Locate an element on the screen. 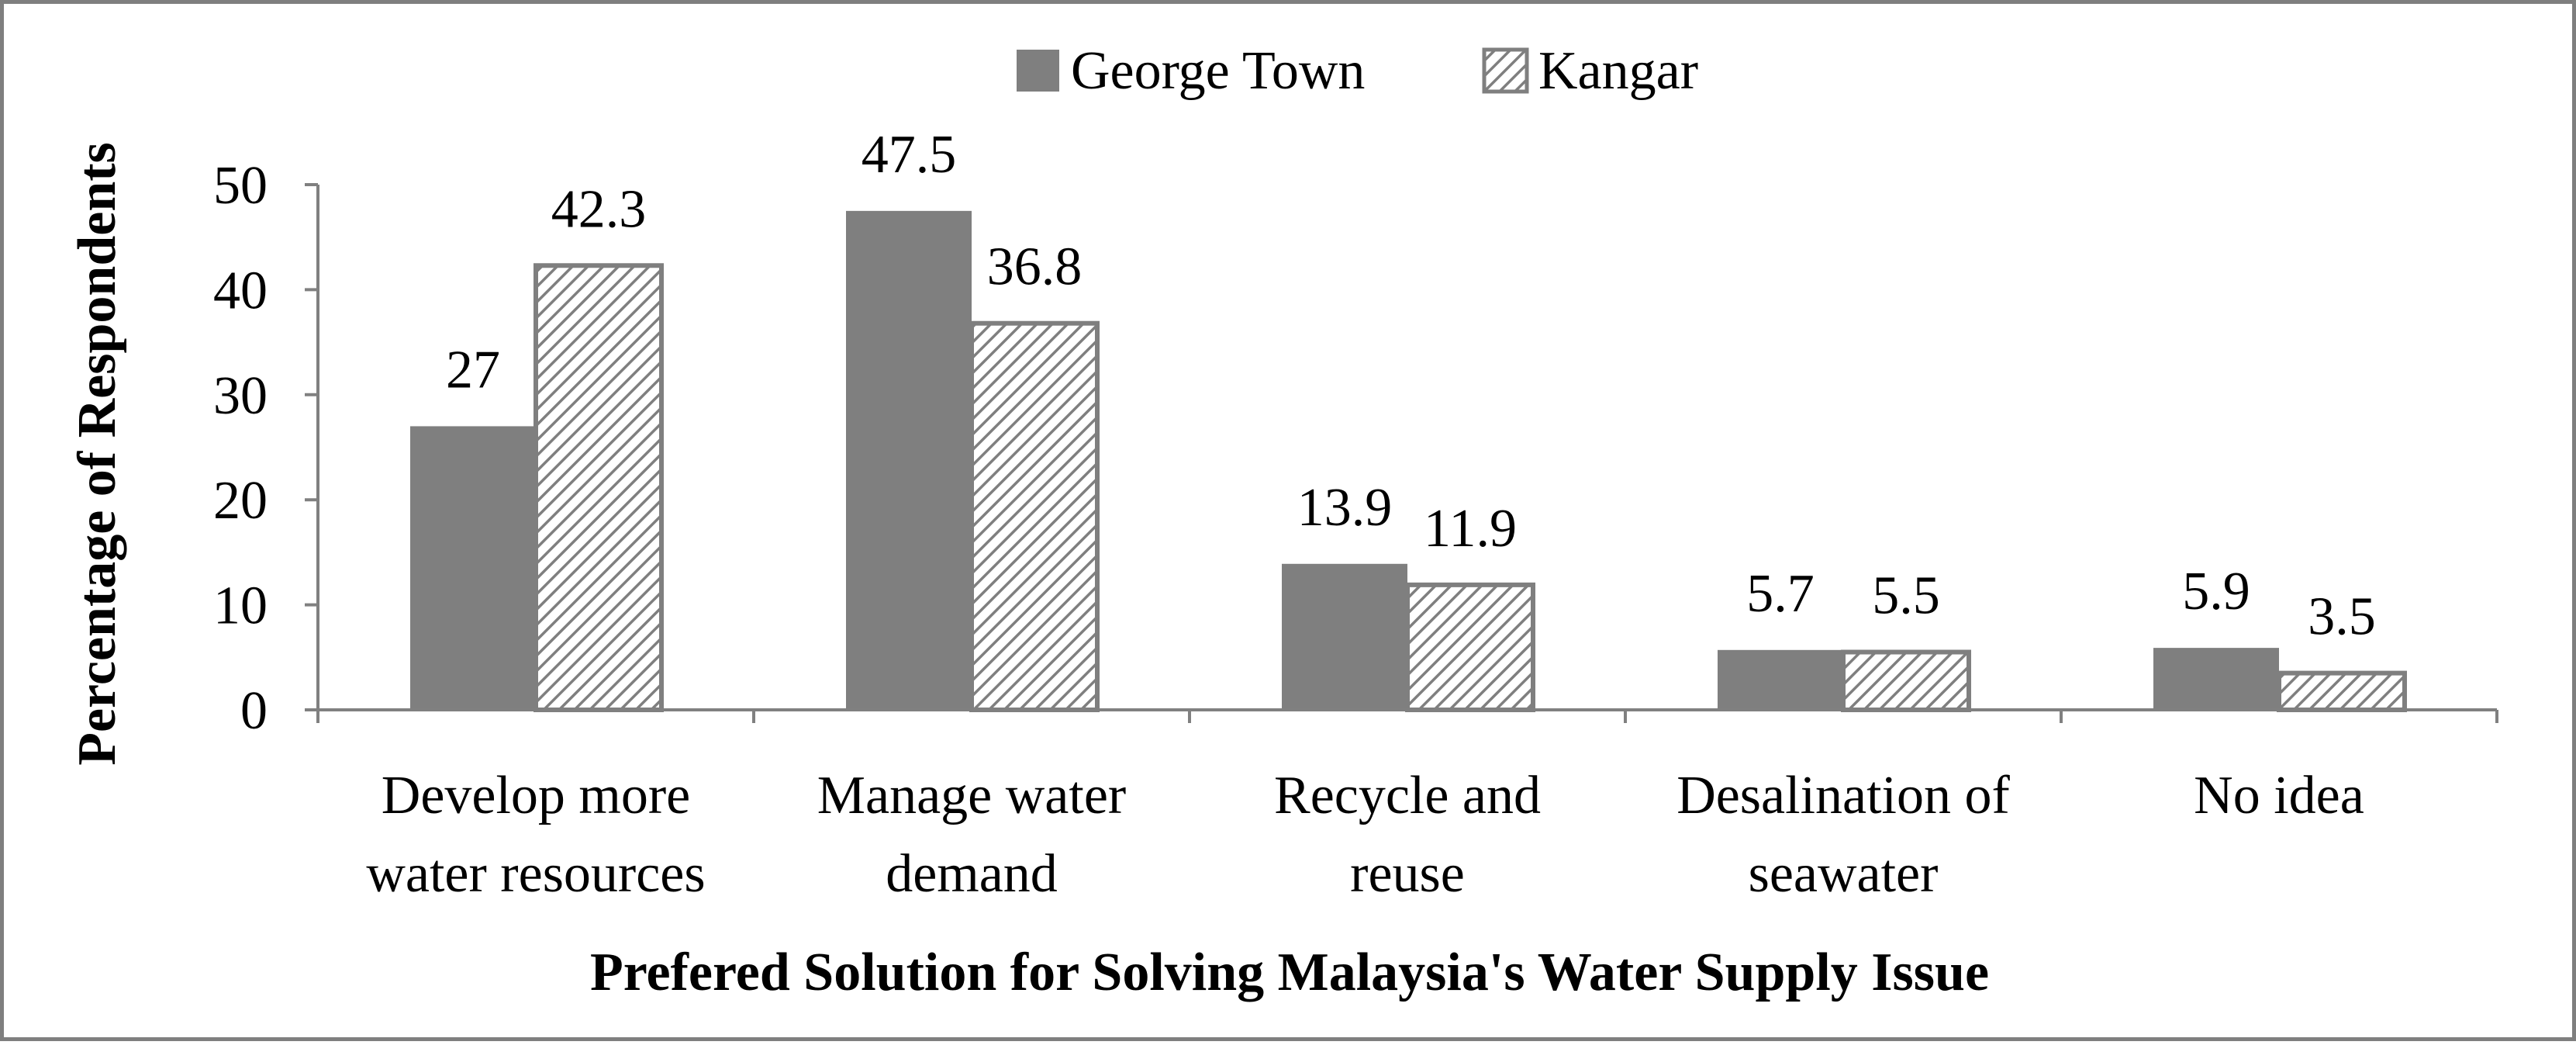  legend-swatch-kangar is located at coordinates (1506, 70).